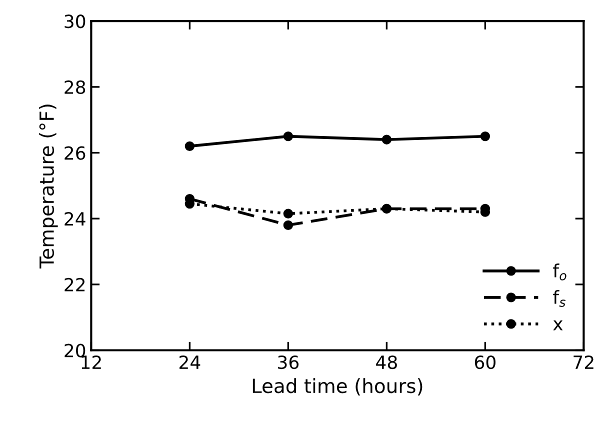 This screenshot has height=422, width=608. Describe the element at coordinates (75, 219) in the screenshot. I see `y-tick-label: 24` at that location.